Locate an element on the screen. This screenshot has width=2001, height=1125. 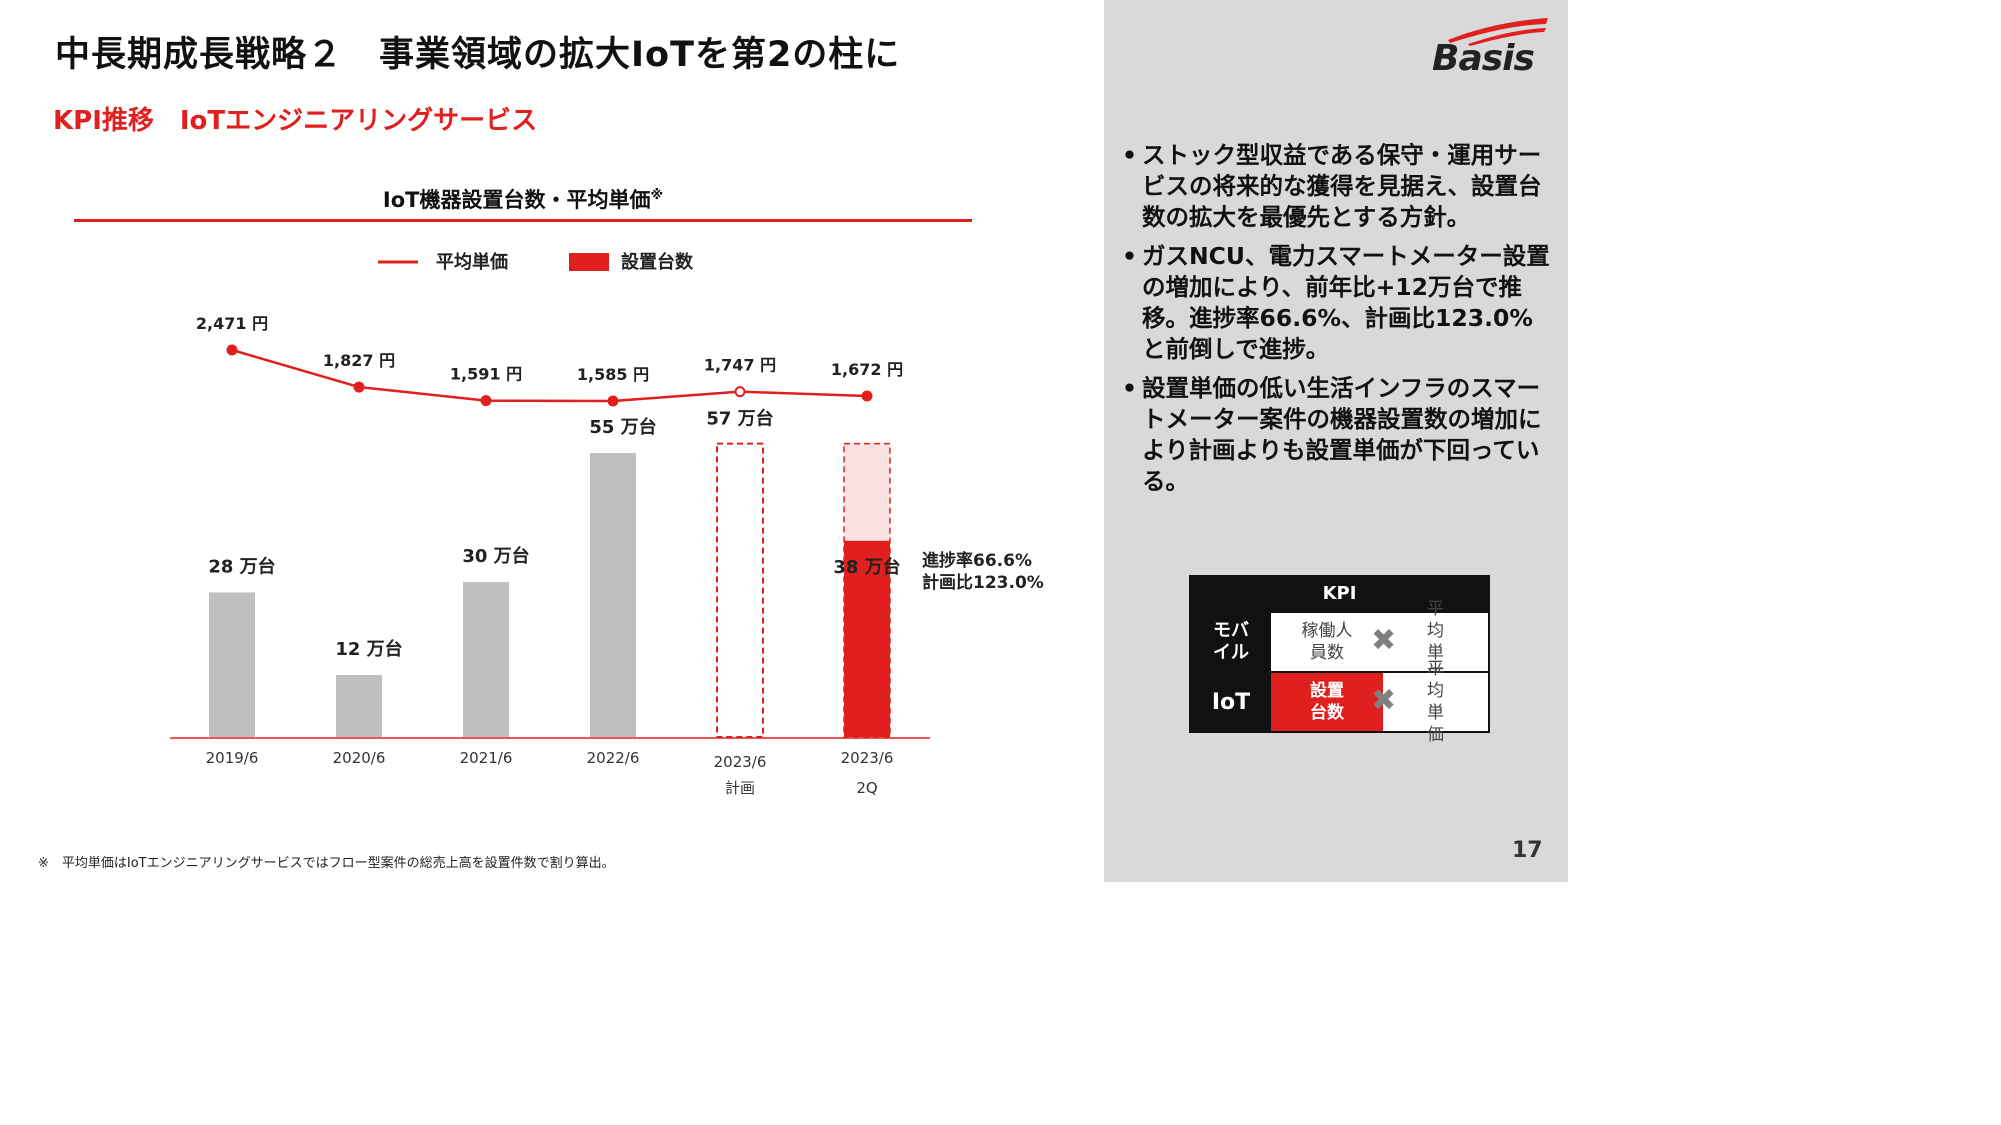
x-tick-label: 2022/6 is located at coordinates (613, 758).